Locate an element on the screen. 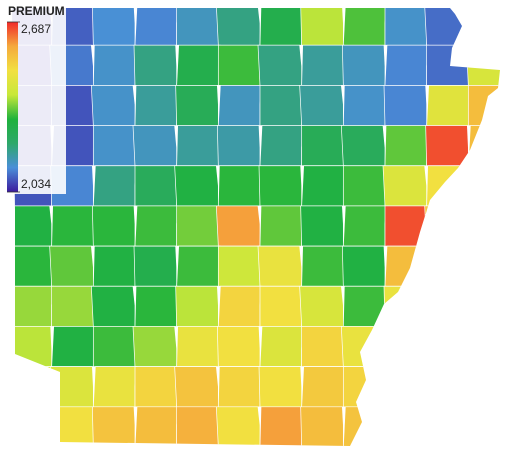 The image size is (512, 453). legend: PREMIUM 2,687 2,034 is located at coordinates (35, 99).